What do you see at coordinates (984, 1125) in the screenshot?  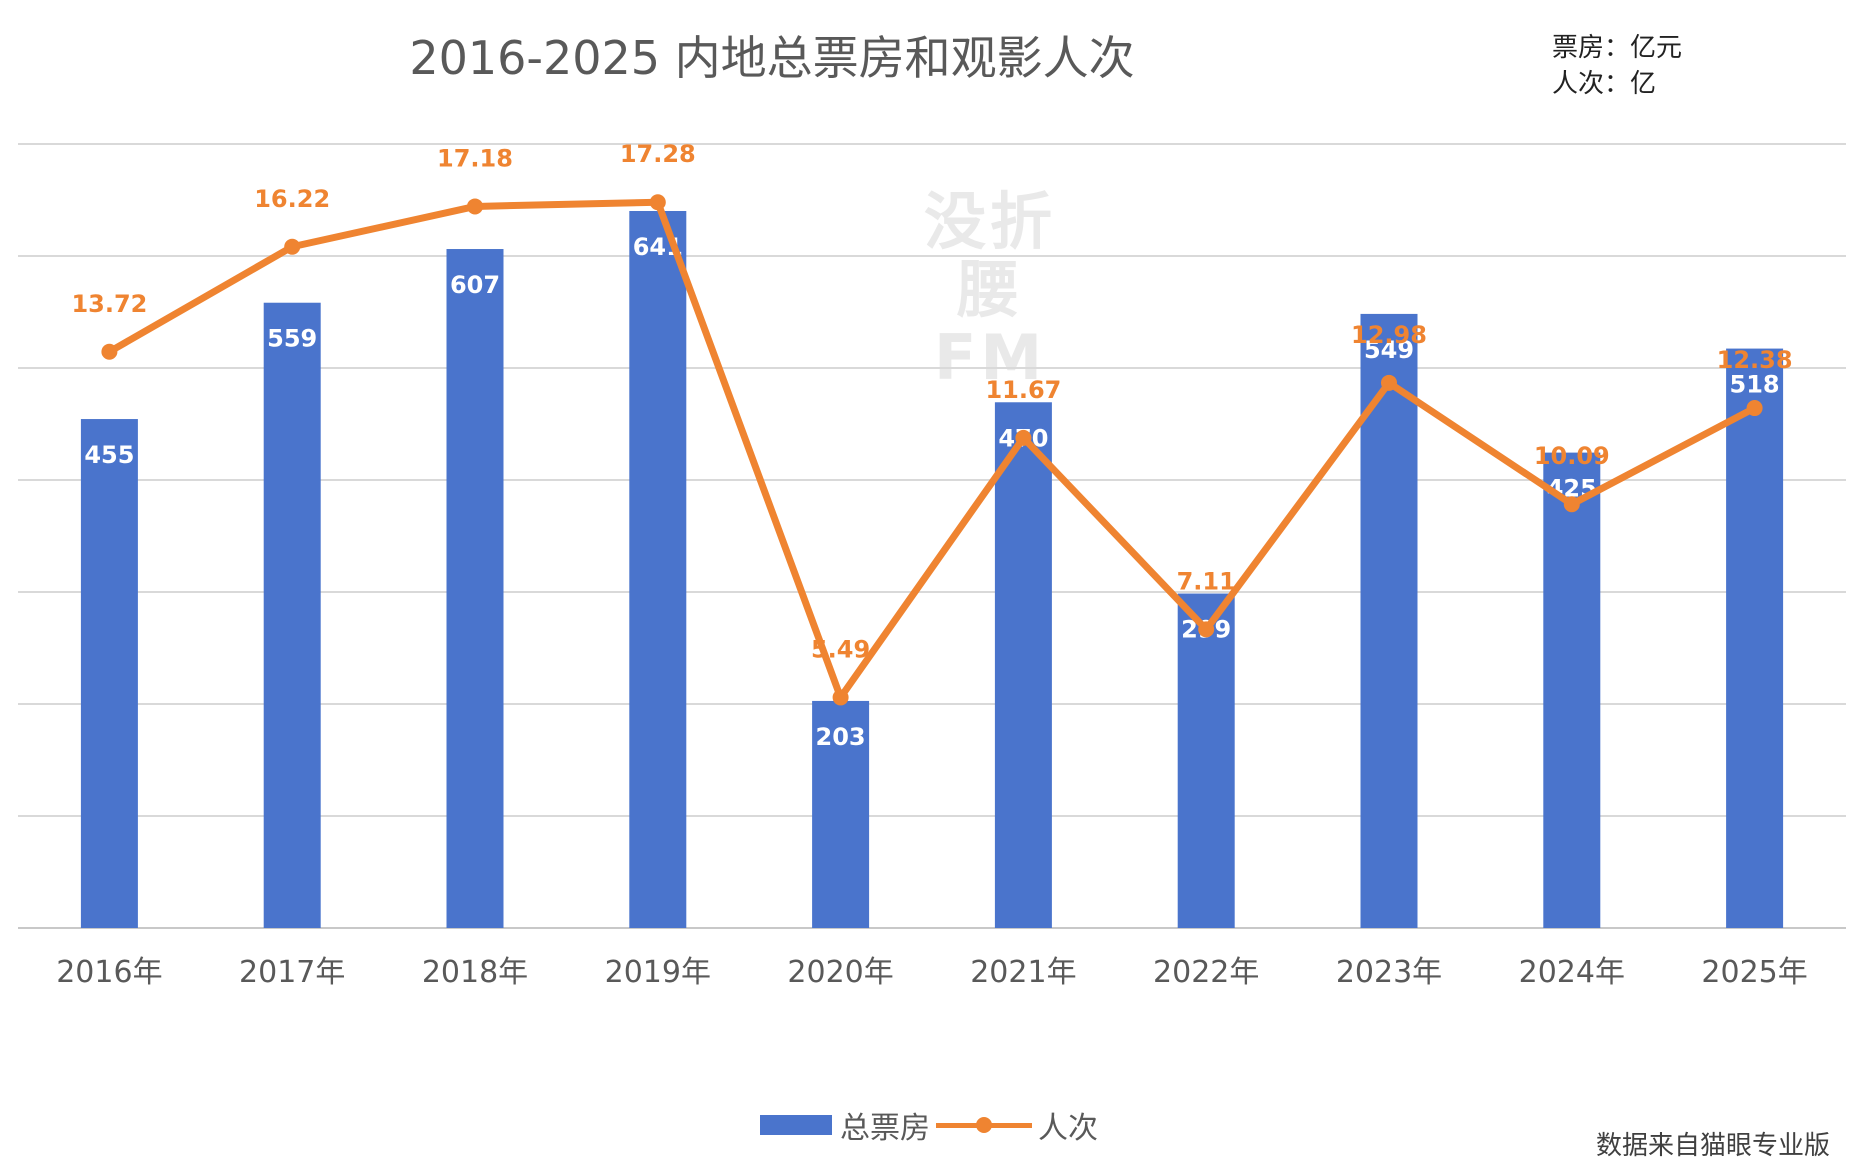 I see `legend-swatch-attendance` at bounding box center [984, 1125].